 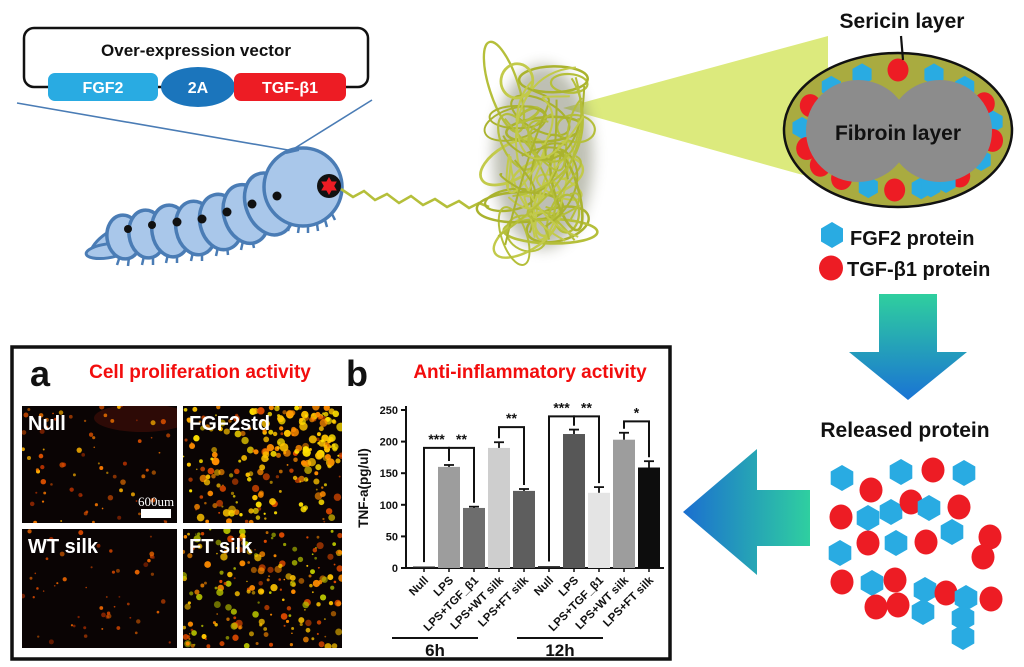 I want to click on bar-LPS+WT silk-6h, so click(x=499, y=507).